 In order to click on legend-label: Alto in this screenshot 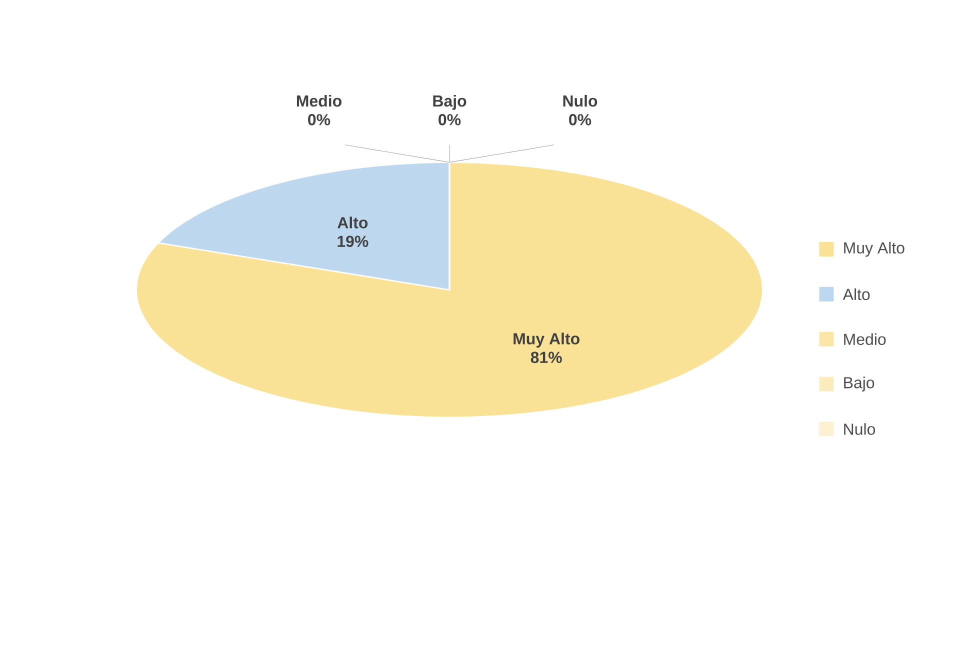, I will do `click(856, 294)`.